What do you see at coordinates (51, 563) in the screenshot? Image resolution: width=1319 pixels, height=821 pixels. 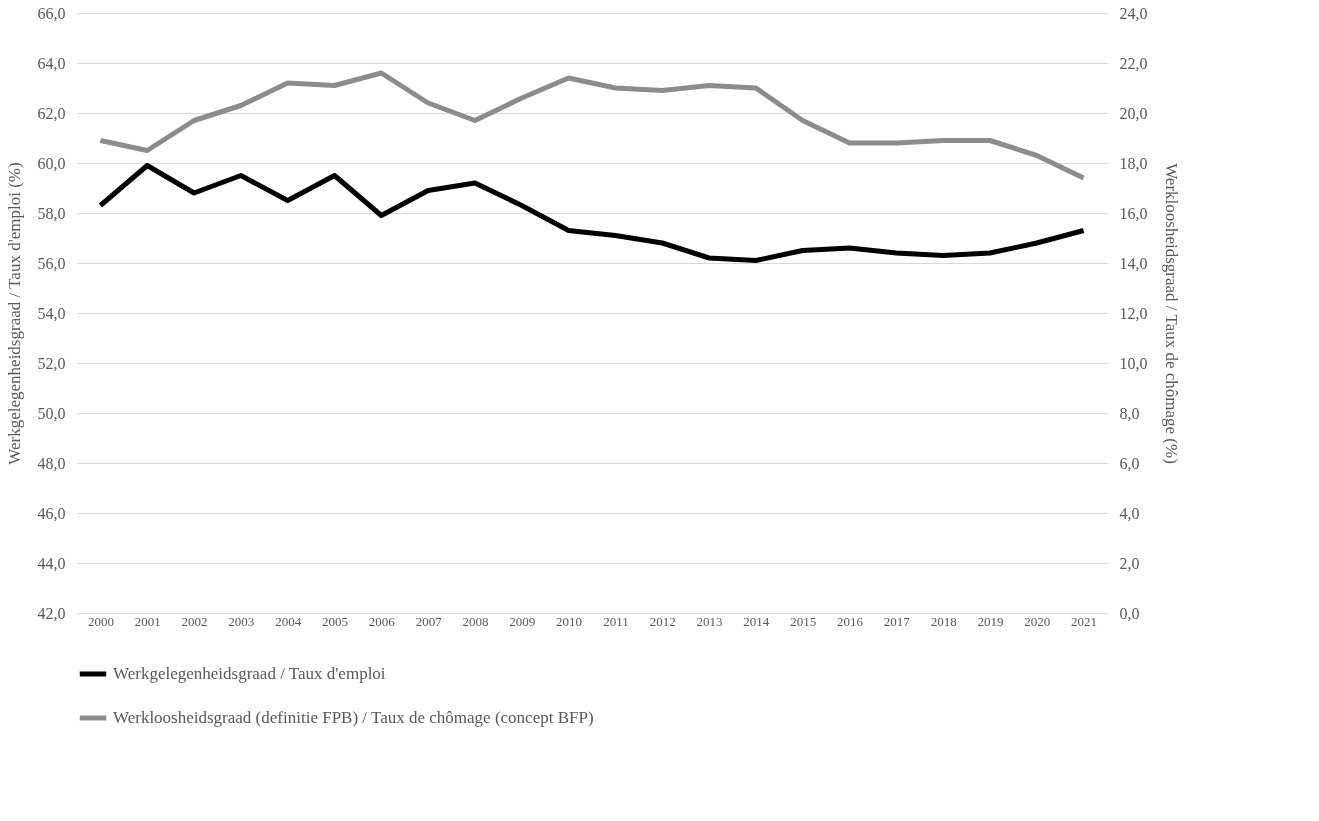 I see `y-tick-label: 44,0` at bounding box center [51, 563].